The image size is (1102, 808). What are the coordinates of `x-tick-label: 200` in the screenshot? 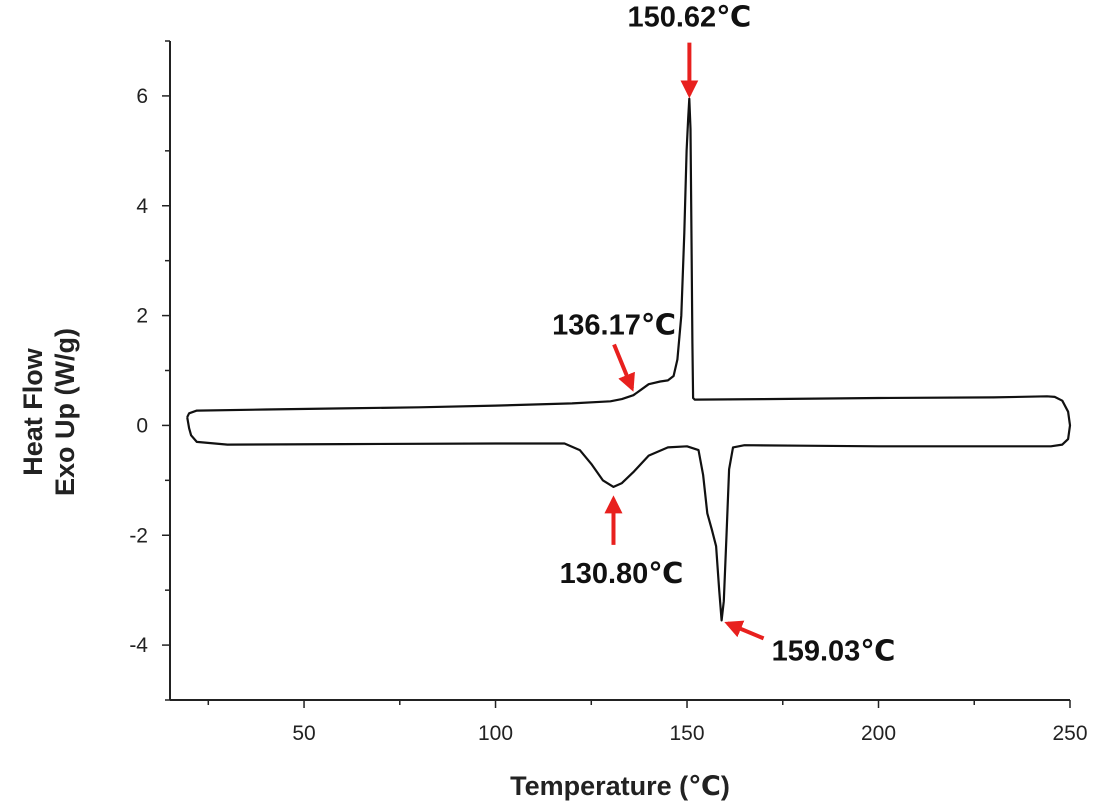 It's located at (878, 733).